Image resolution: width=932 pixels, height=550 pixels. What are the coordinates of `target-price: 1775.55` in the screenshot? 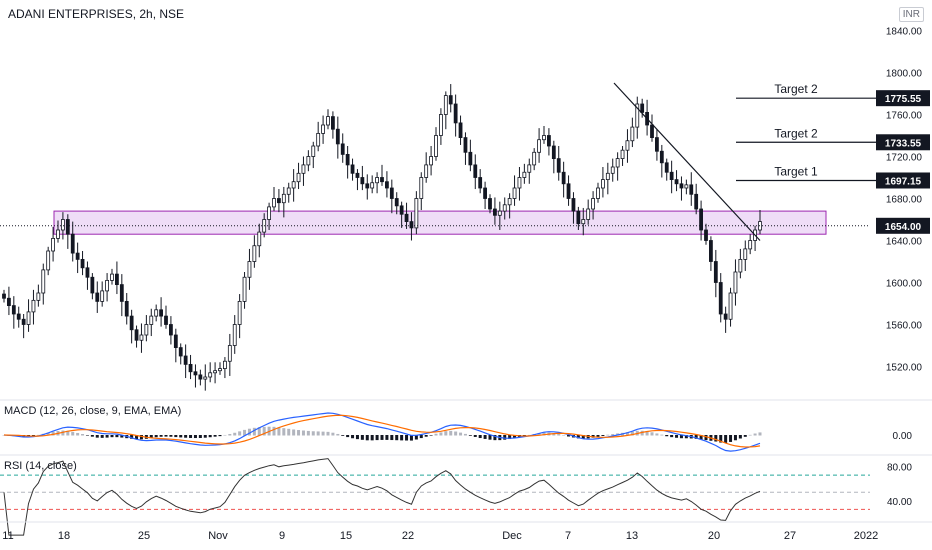 It's located at (903, 99).